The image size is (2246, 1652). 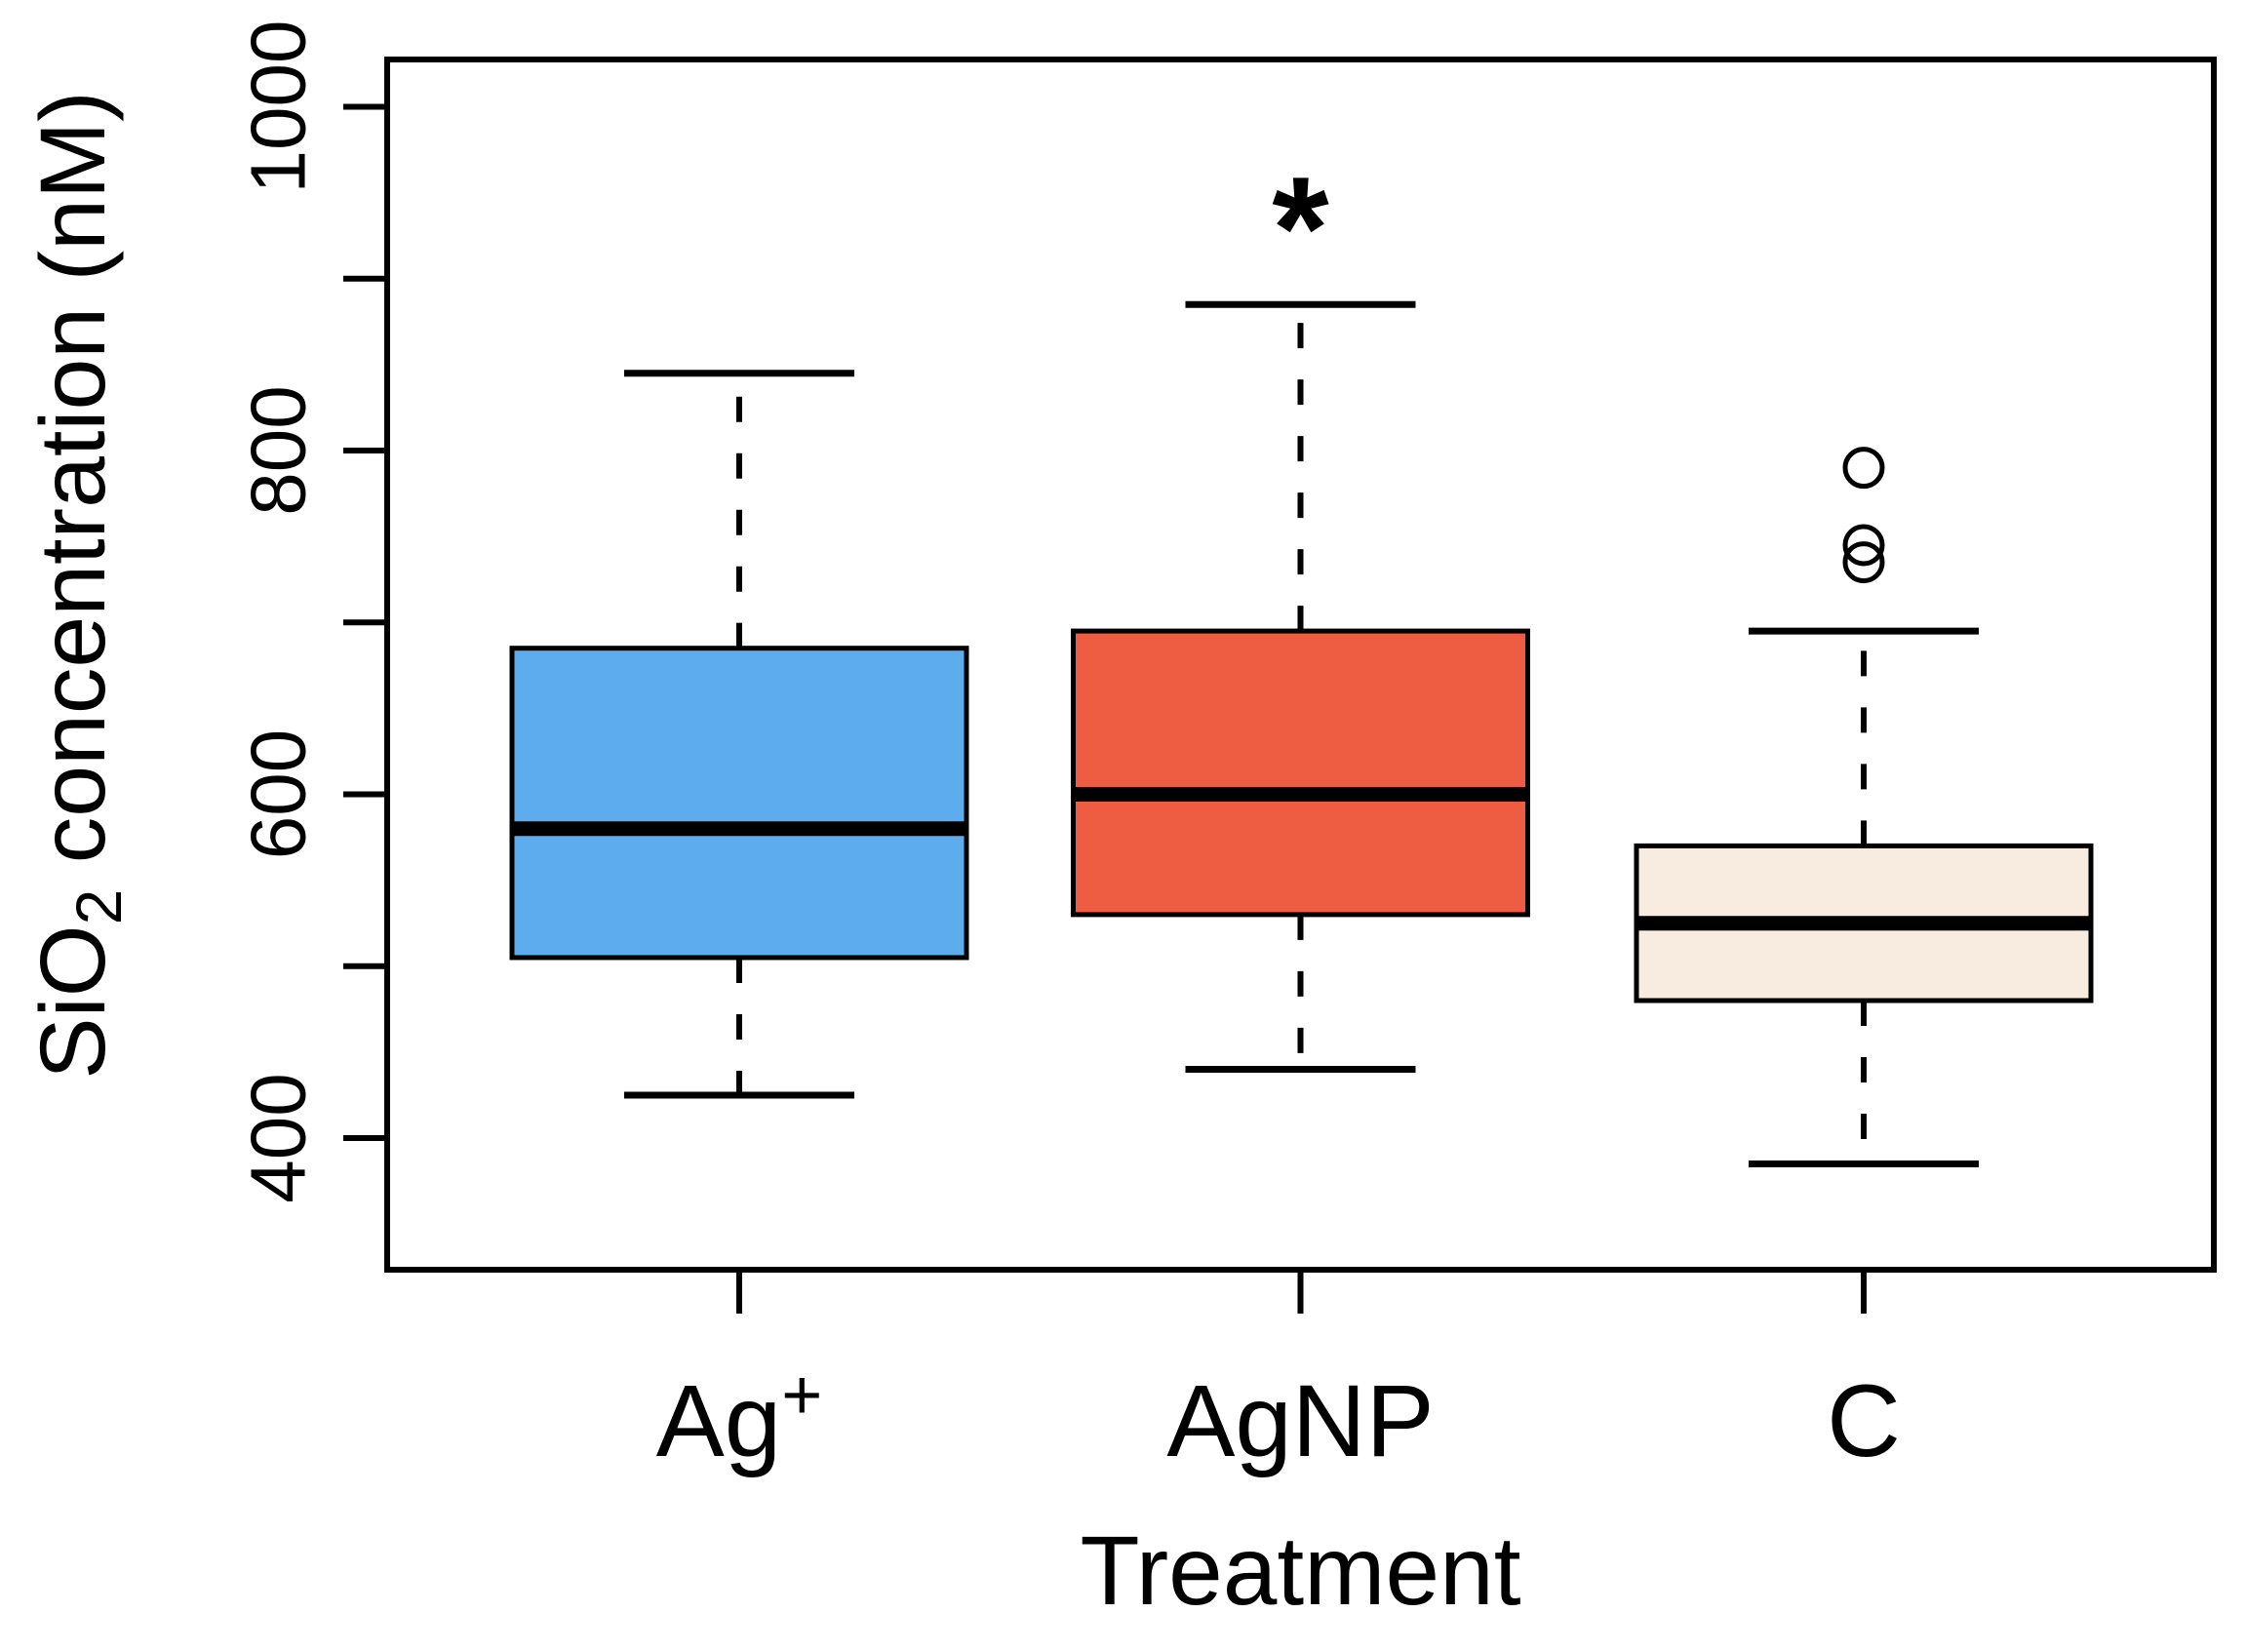 What do you see at coordinates (278, 107) in the screenshot?
I see `y-axis-tick-label: 1000` at bounding box center [278, 107].